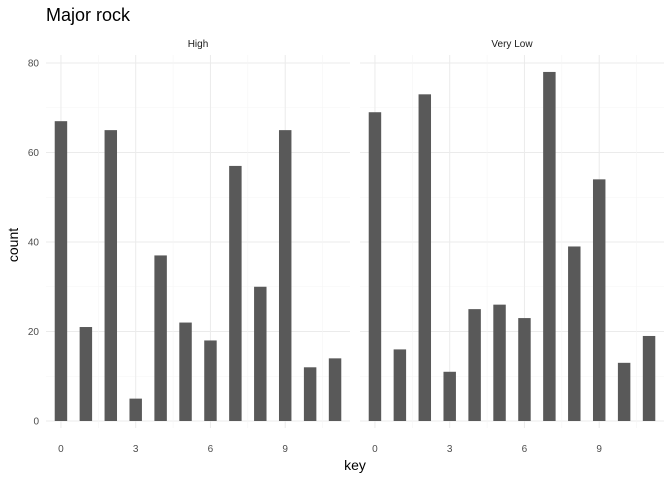  Describe the element at coordinates (34, 332) in the screenshot. I see `y-tick-label: 20` at that location.